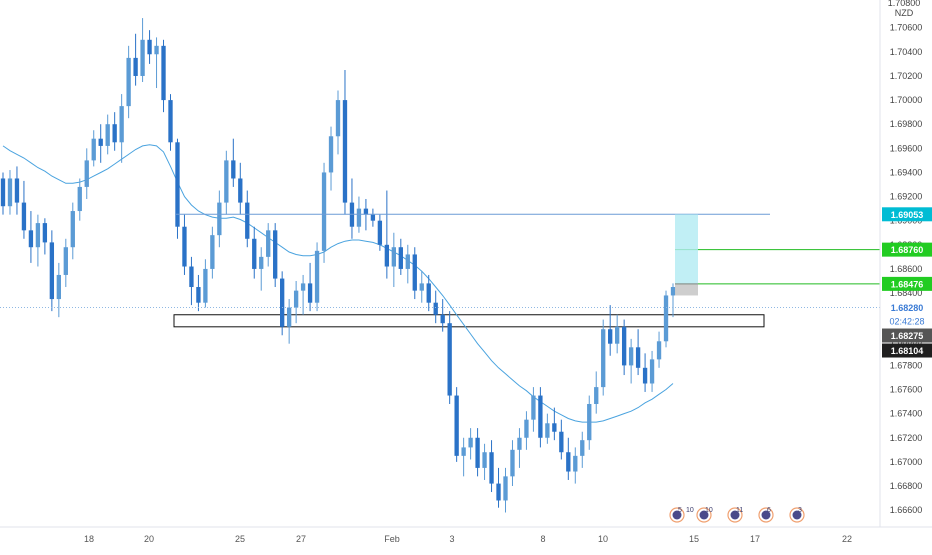 Image resolution: width=932 pixels, height=555 pixels. Describe the element at coordinates (686, 289) in the screenshot. I see `stop-loss-zone` at that location.